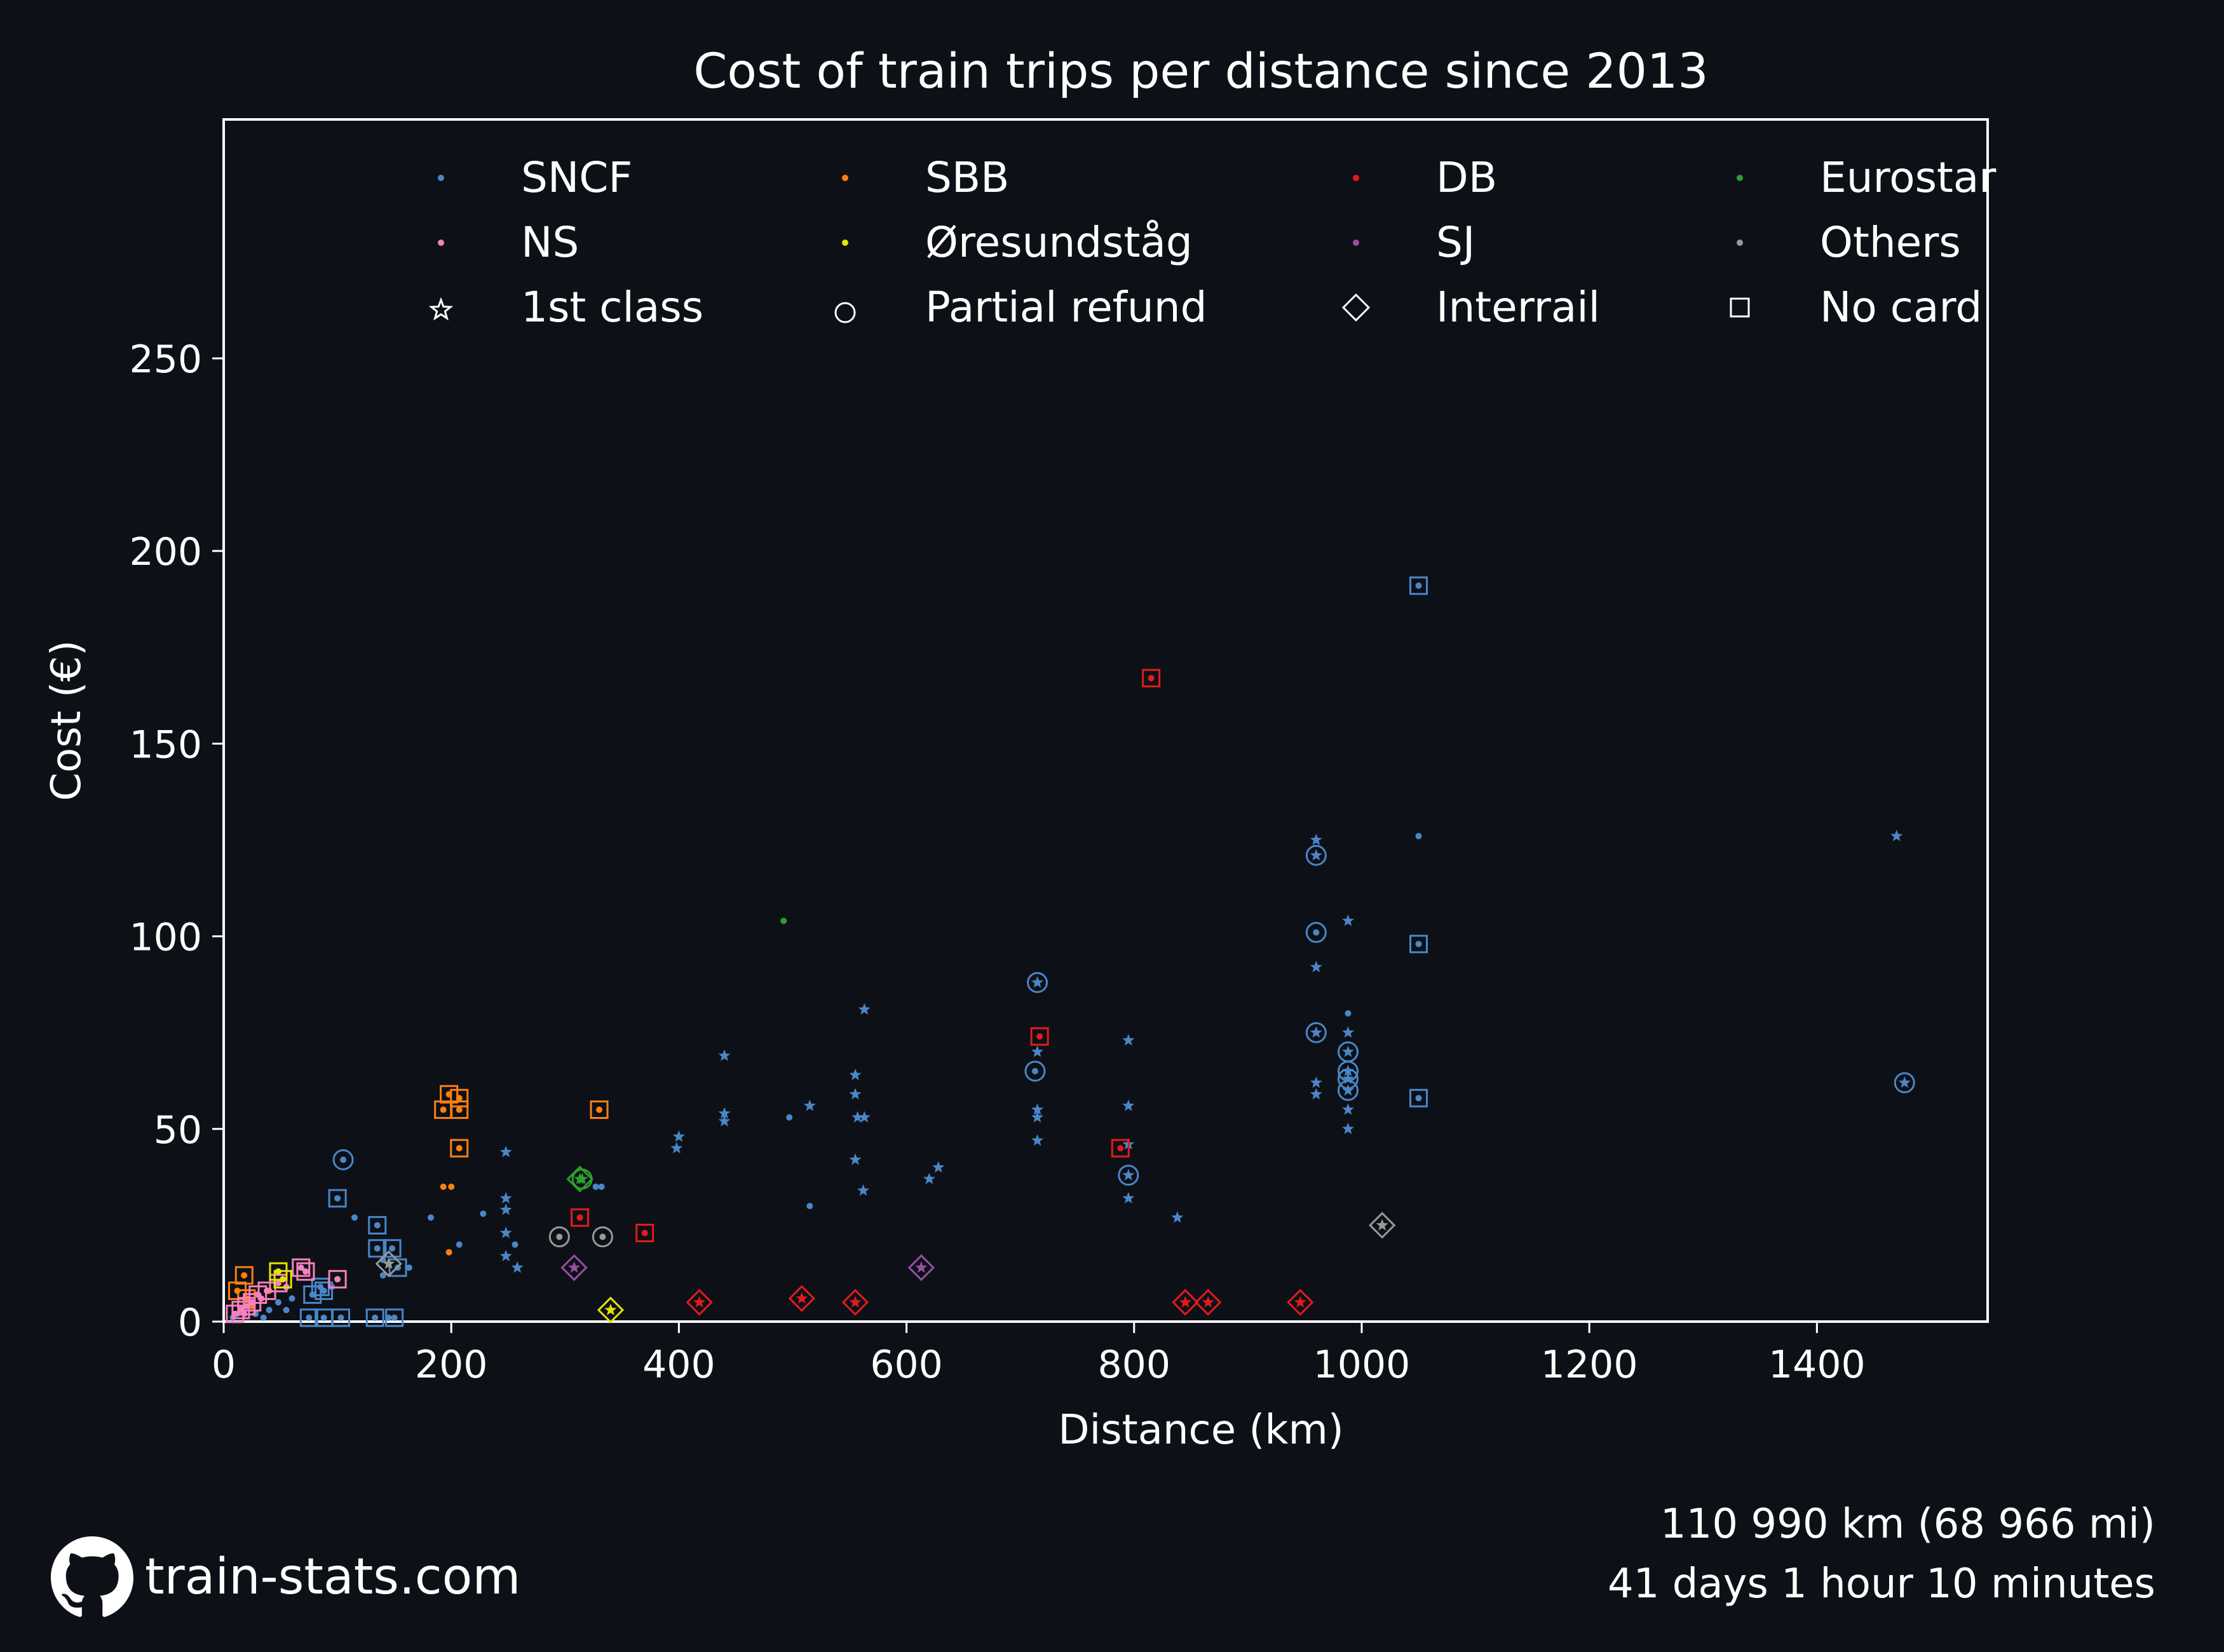 Image resolution: width=2224 pixels, height=1652 pixels. What do you see at coordinates (535, 177) in the screenshot?
I see `legend-item: SNCF` at bounding box center [535, 177].